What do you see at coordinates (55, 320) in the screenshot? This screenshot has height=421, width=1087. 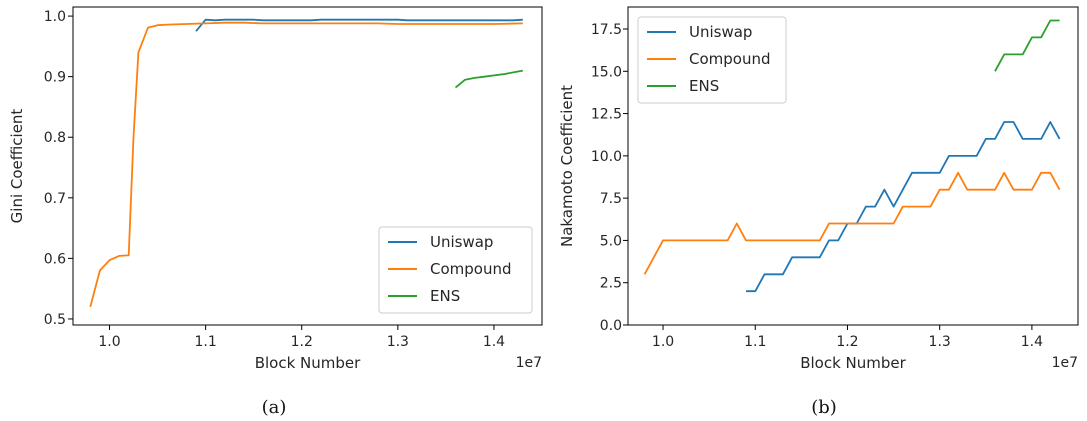 I see `y-tick-label: 0.5` at bounding box center [55, 320].